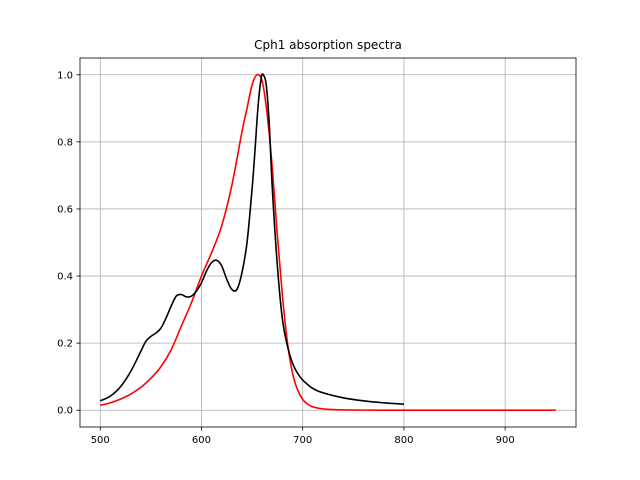 This screenshot has height=480, width=640. Describe the element at coordinates (65, 411) in the screenshot. I see `y-tick-label: 0.0` at that location.